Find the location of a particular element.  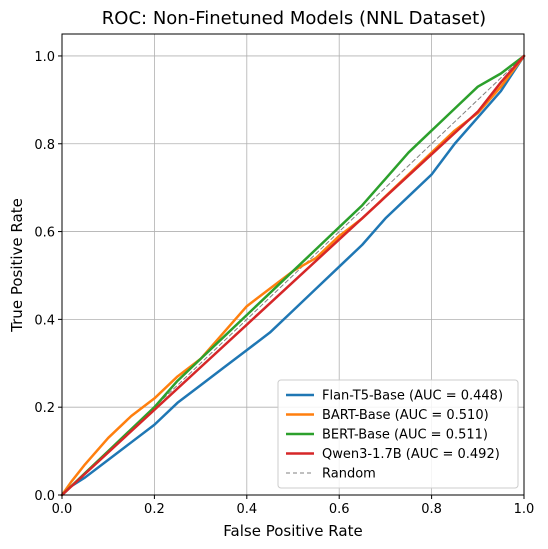

x-axis-label: False Positive Rate is located at coordinates (292, 531).